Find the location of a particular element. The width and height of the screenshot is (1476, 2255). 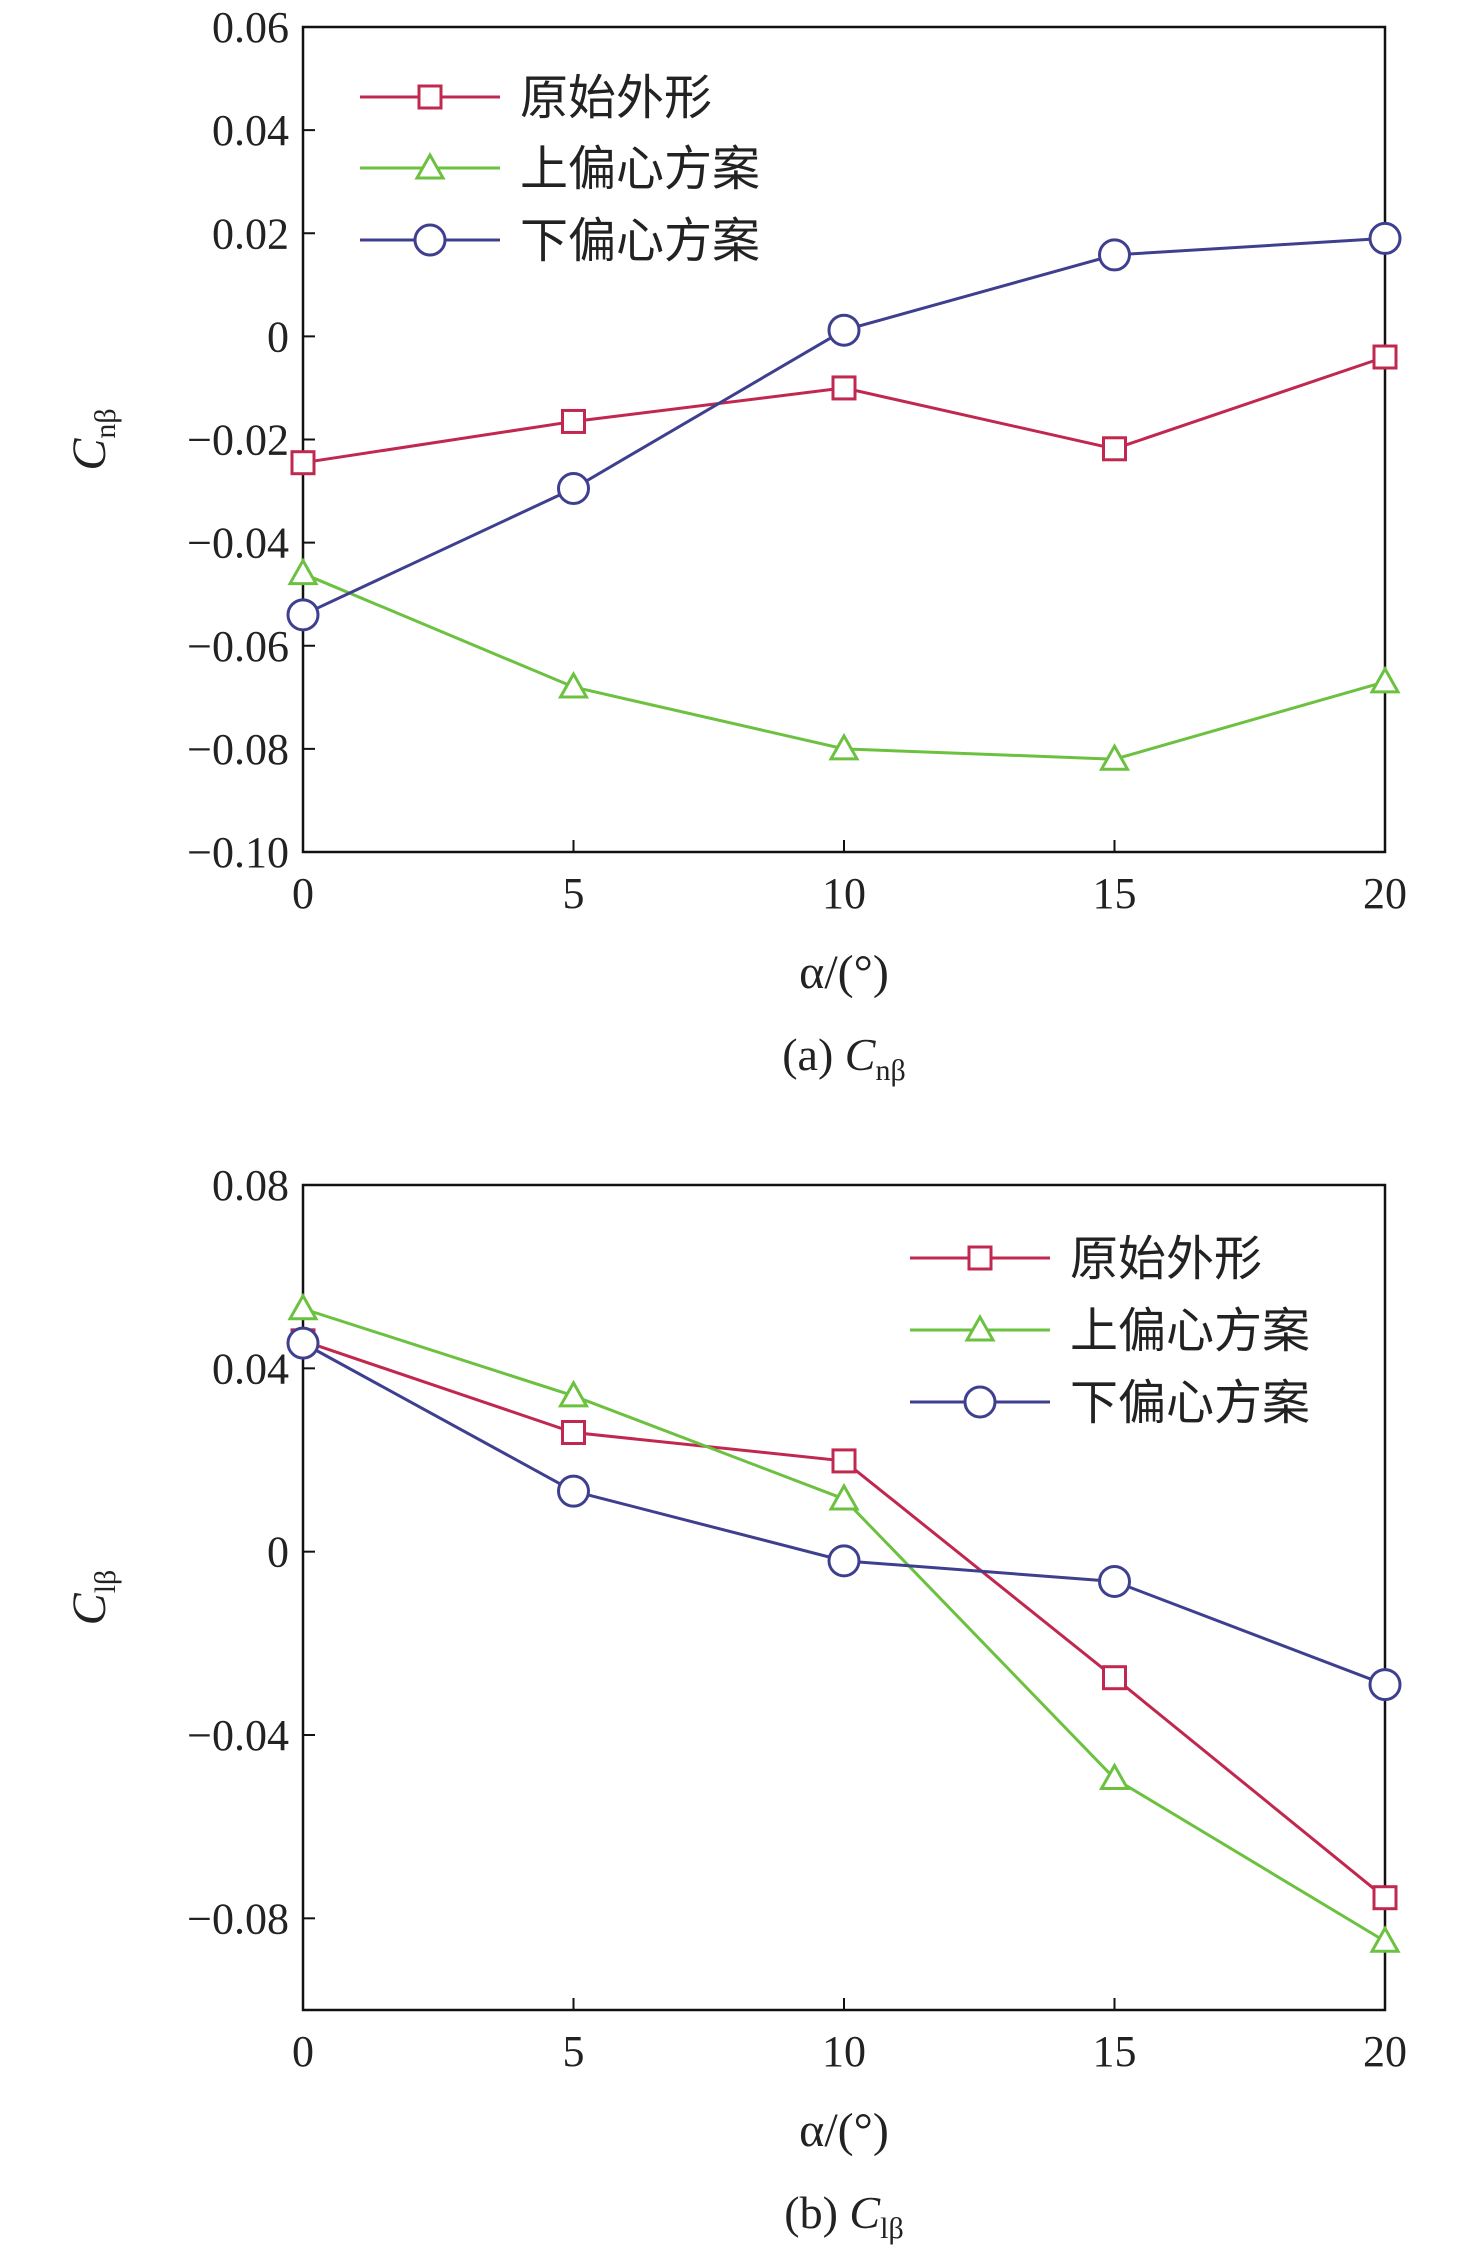

y-tick-label: 0.02 is located at coordinates (250, 233).